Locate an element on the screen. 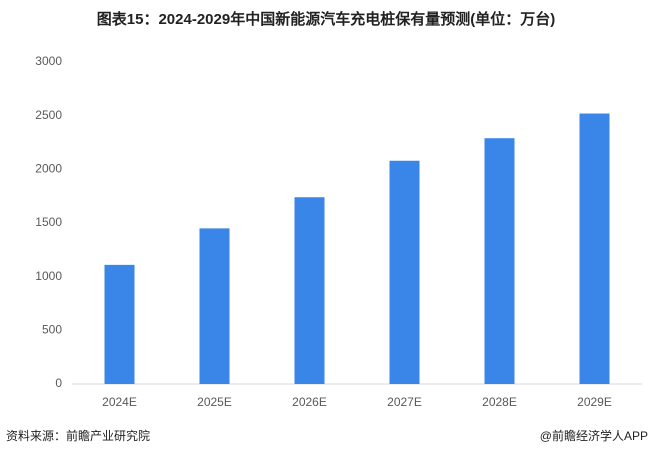  x-tick-label: 2028E is located at coordinates (499, 402).